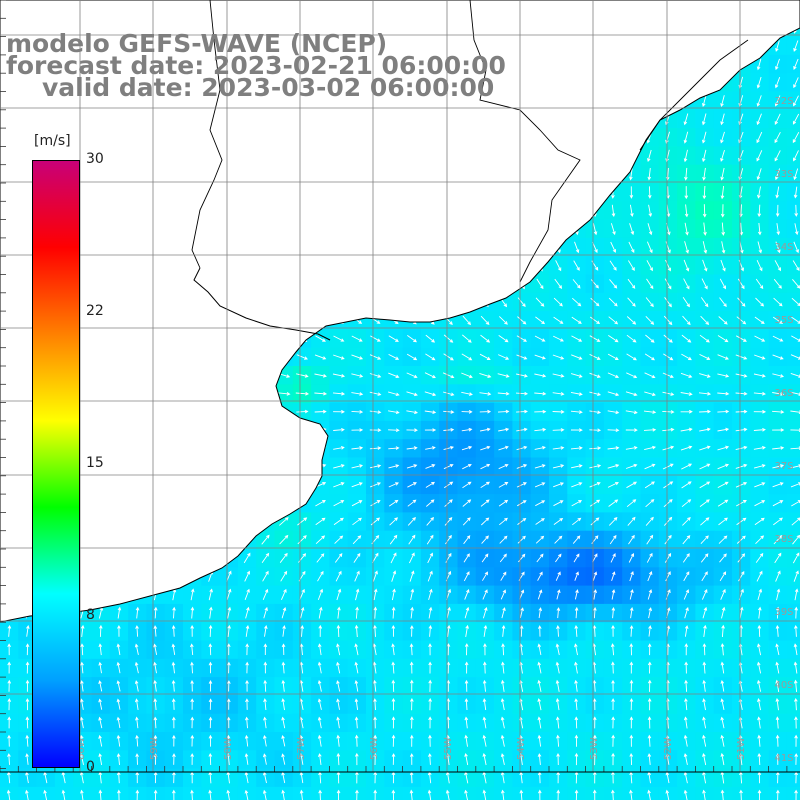 The image size is (800, 800). Describe the element at coordinates (694, 95) in the screenshot. I see `lagoon-outline` at that location.